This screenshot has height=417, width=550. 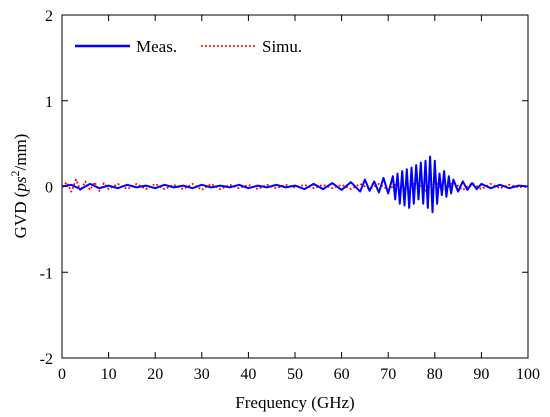 What do you see at coordinates (528, 374) in the screenshot?
I see `x-tick-label: 100` at bounding box center [528, 374].